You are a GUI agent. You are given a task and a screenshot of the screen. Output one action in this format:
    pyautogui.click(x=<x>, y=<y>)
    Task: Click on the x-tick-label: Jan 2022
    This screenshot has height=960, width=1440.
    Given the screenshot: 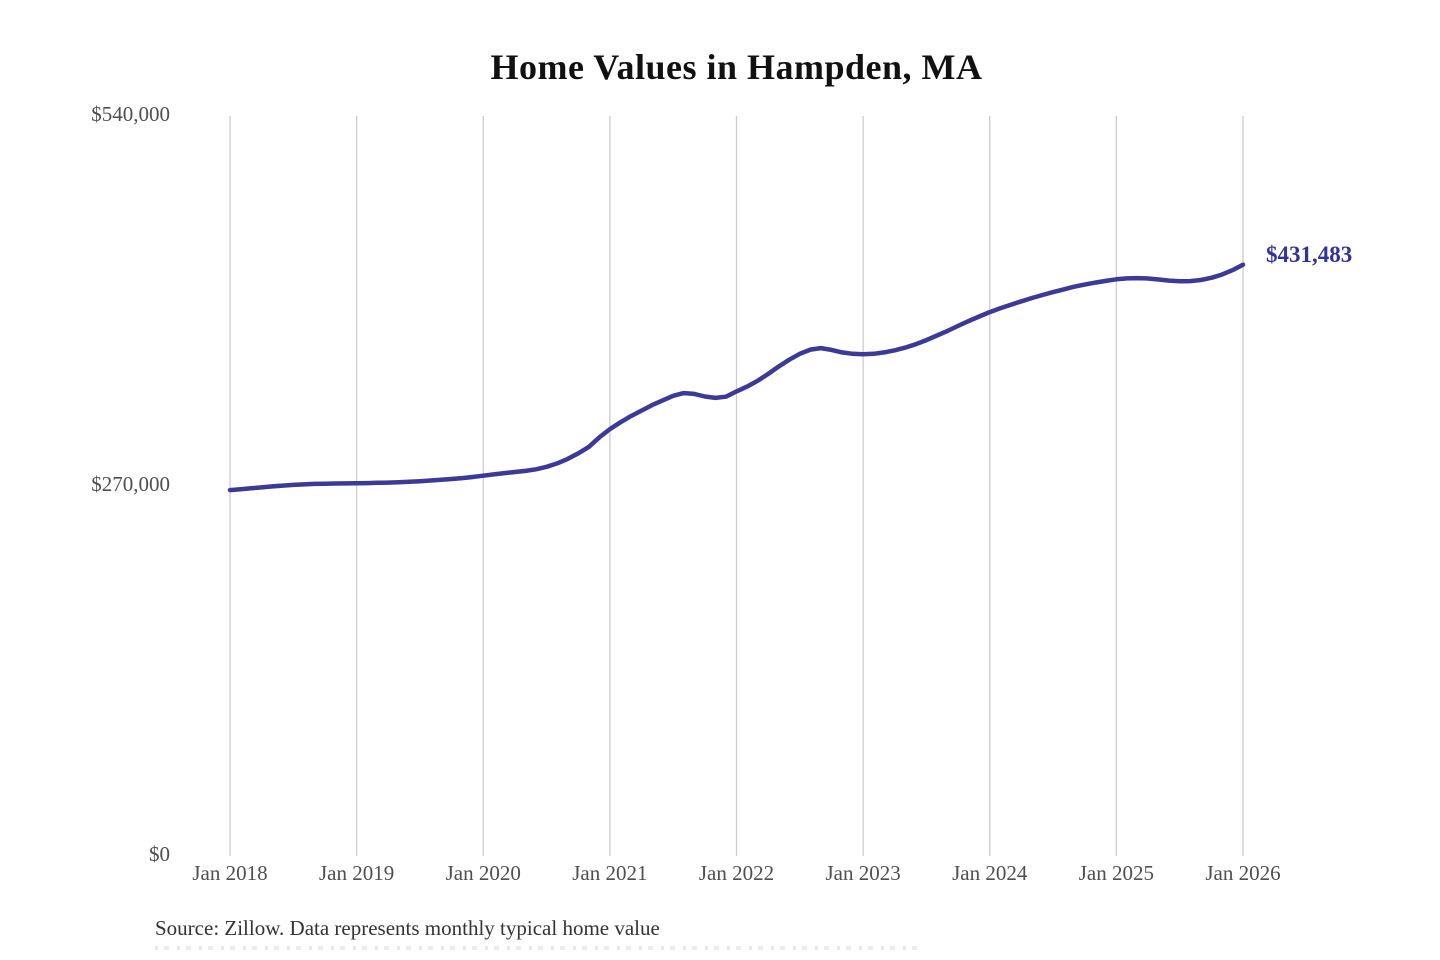 What is the action you would take?
    pyautogui.click(x=736, y=873)
    